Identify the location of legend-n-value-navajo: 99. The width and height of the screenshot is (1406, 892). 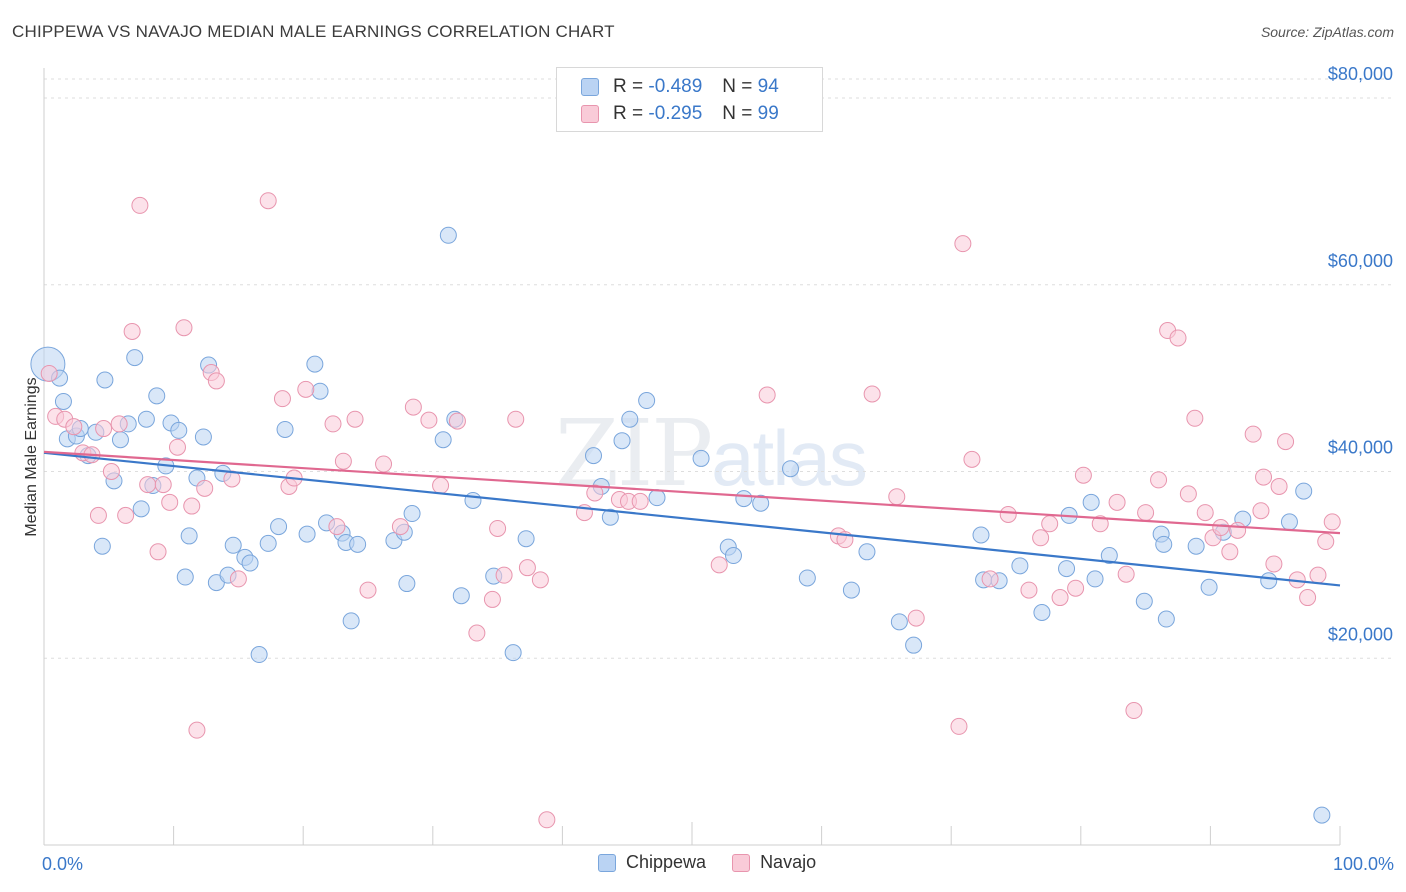
(768, 113).